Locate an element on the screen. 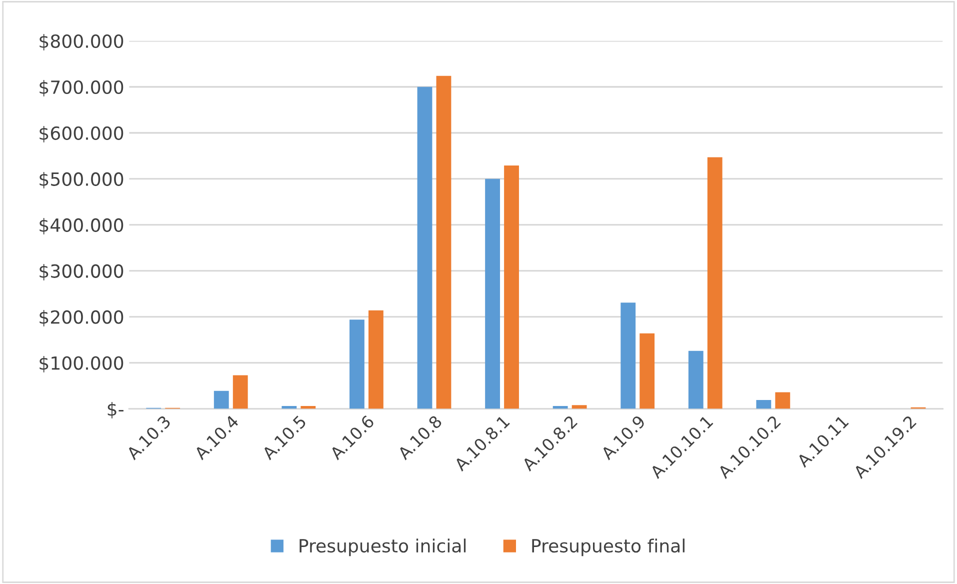 The image size is (957, 584). y-tick-label: $200.000 is located at coordinates (82, 318).